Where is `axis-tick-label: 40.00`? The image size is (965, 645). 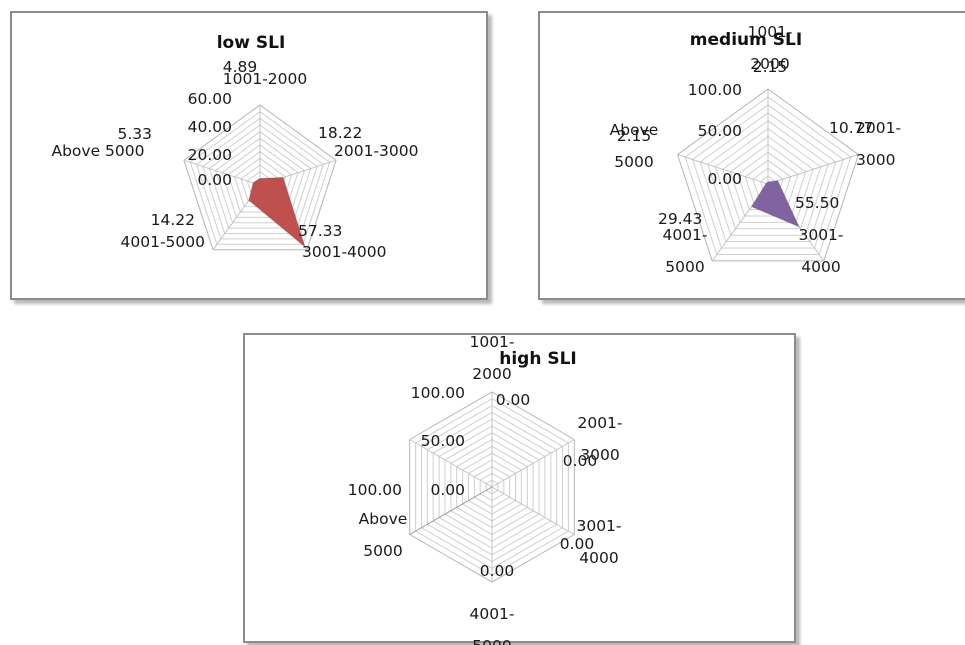
axis-tick-label: 40.00 is located at coordinates (210, 127).